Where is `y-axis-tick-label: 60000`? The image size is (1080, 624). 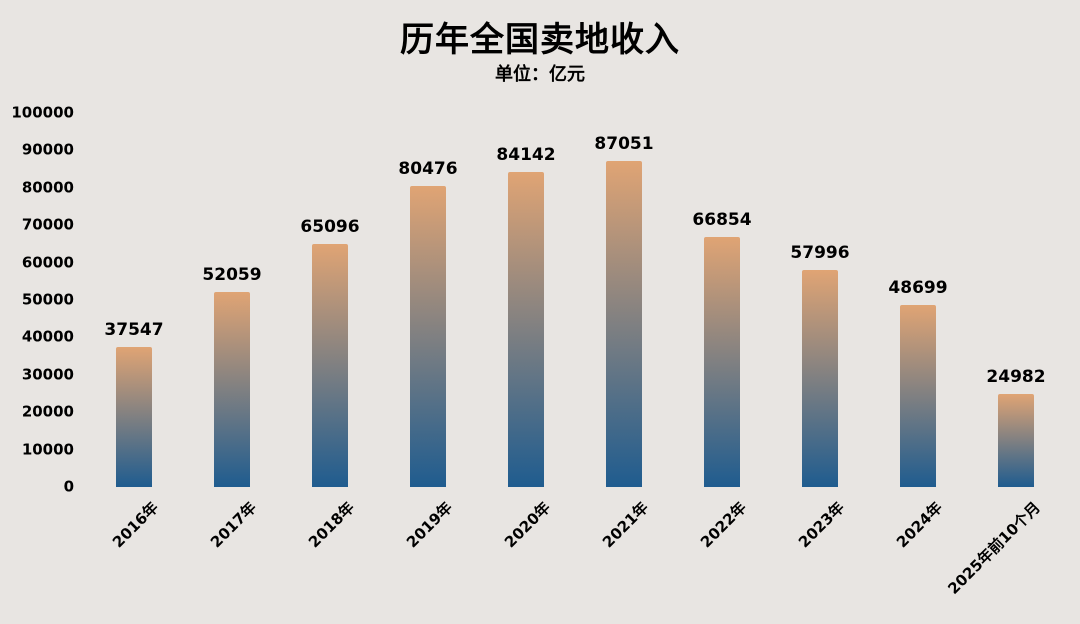 y-axis-tick-label: 60000 is located at coordinates (47, 262).